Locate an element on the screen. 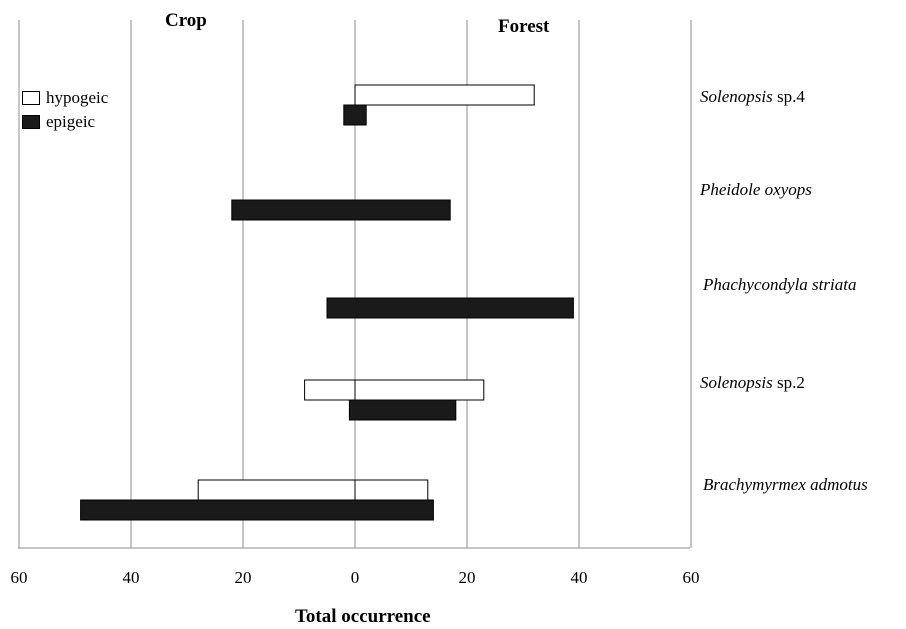 This screenshot has height=629, width=906. species-label-solenopsis-sp4: Solenopsis sp.4 is located at coordinates (752, 96).